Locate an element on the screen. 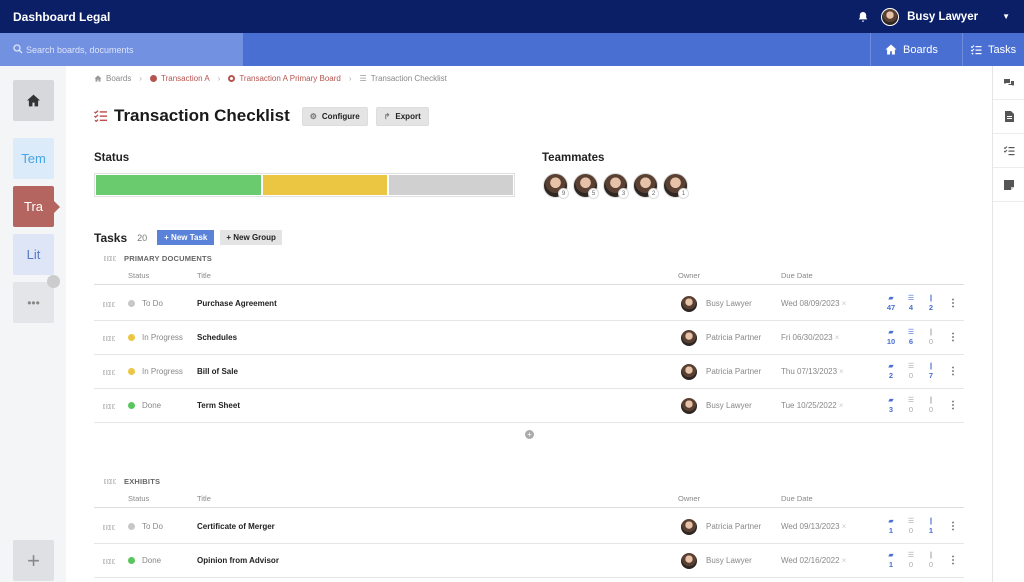 The height and width of the screenshot is (582, 1024). status-segment-done is located at coordinates (179, 185).